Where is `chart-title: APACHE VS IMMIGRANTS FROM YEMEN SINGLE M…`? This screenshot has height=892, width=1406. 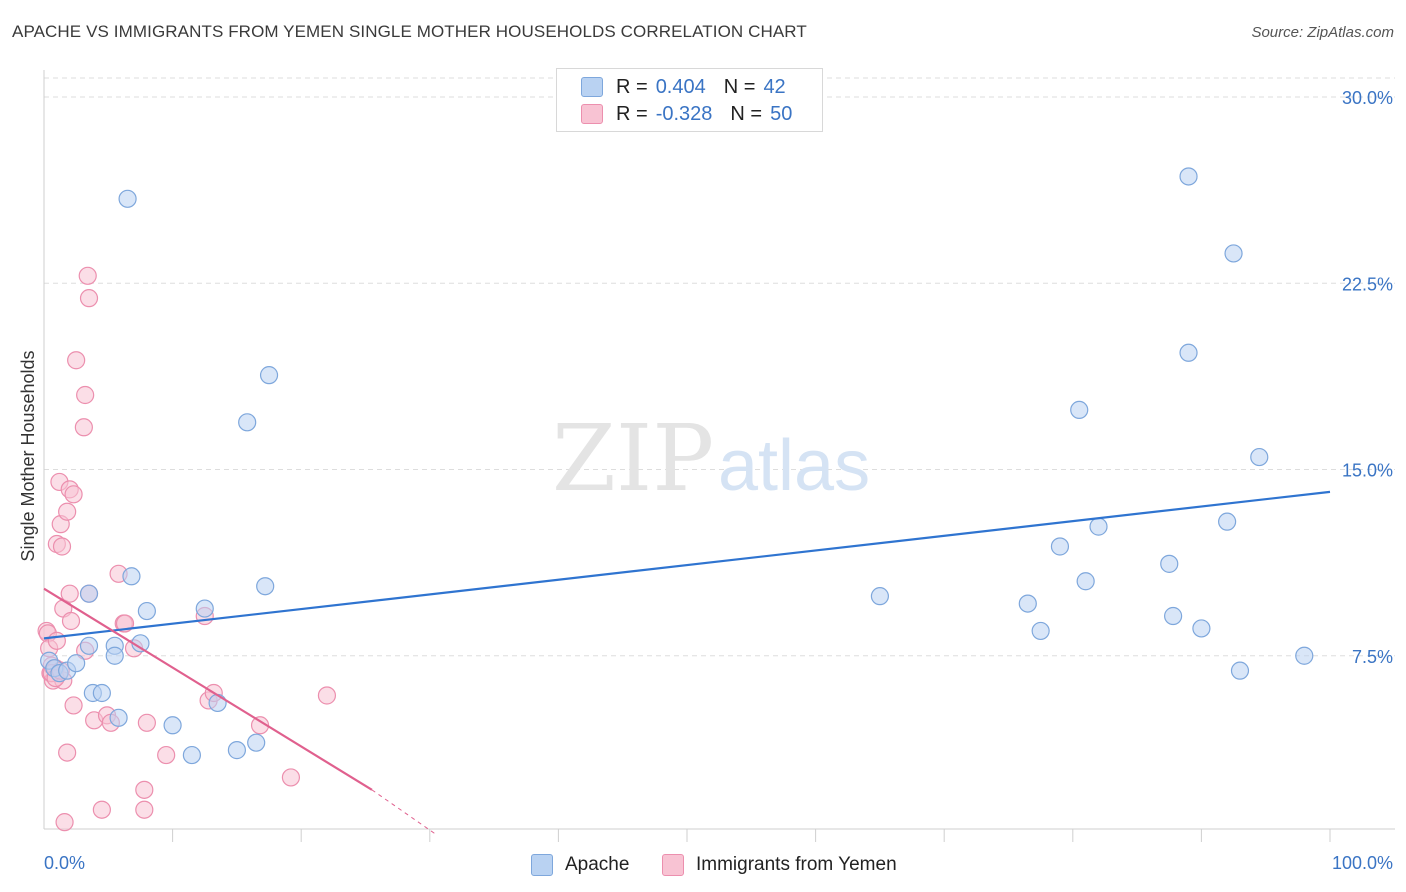
chart-title: APACHE VS IMMIGRANTS FROM YEMEN SINGLE M… is located at coordinates (409, 31).